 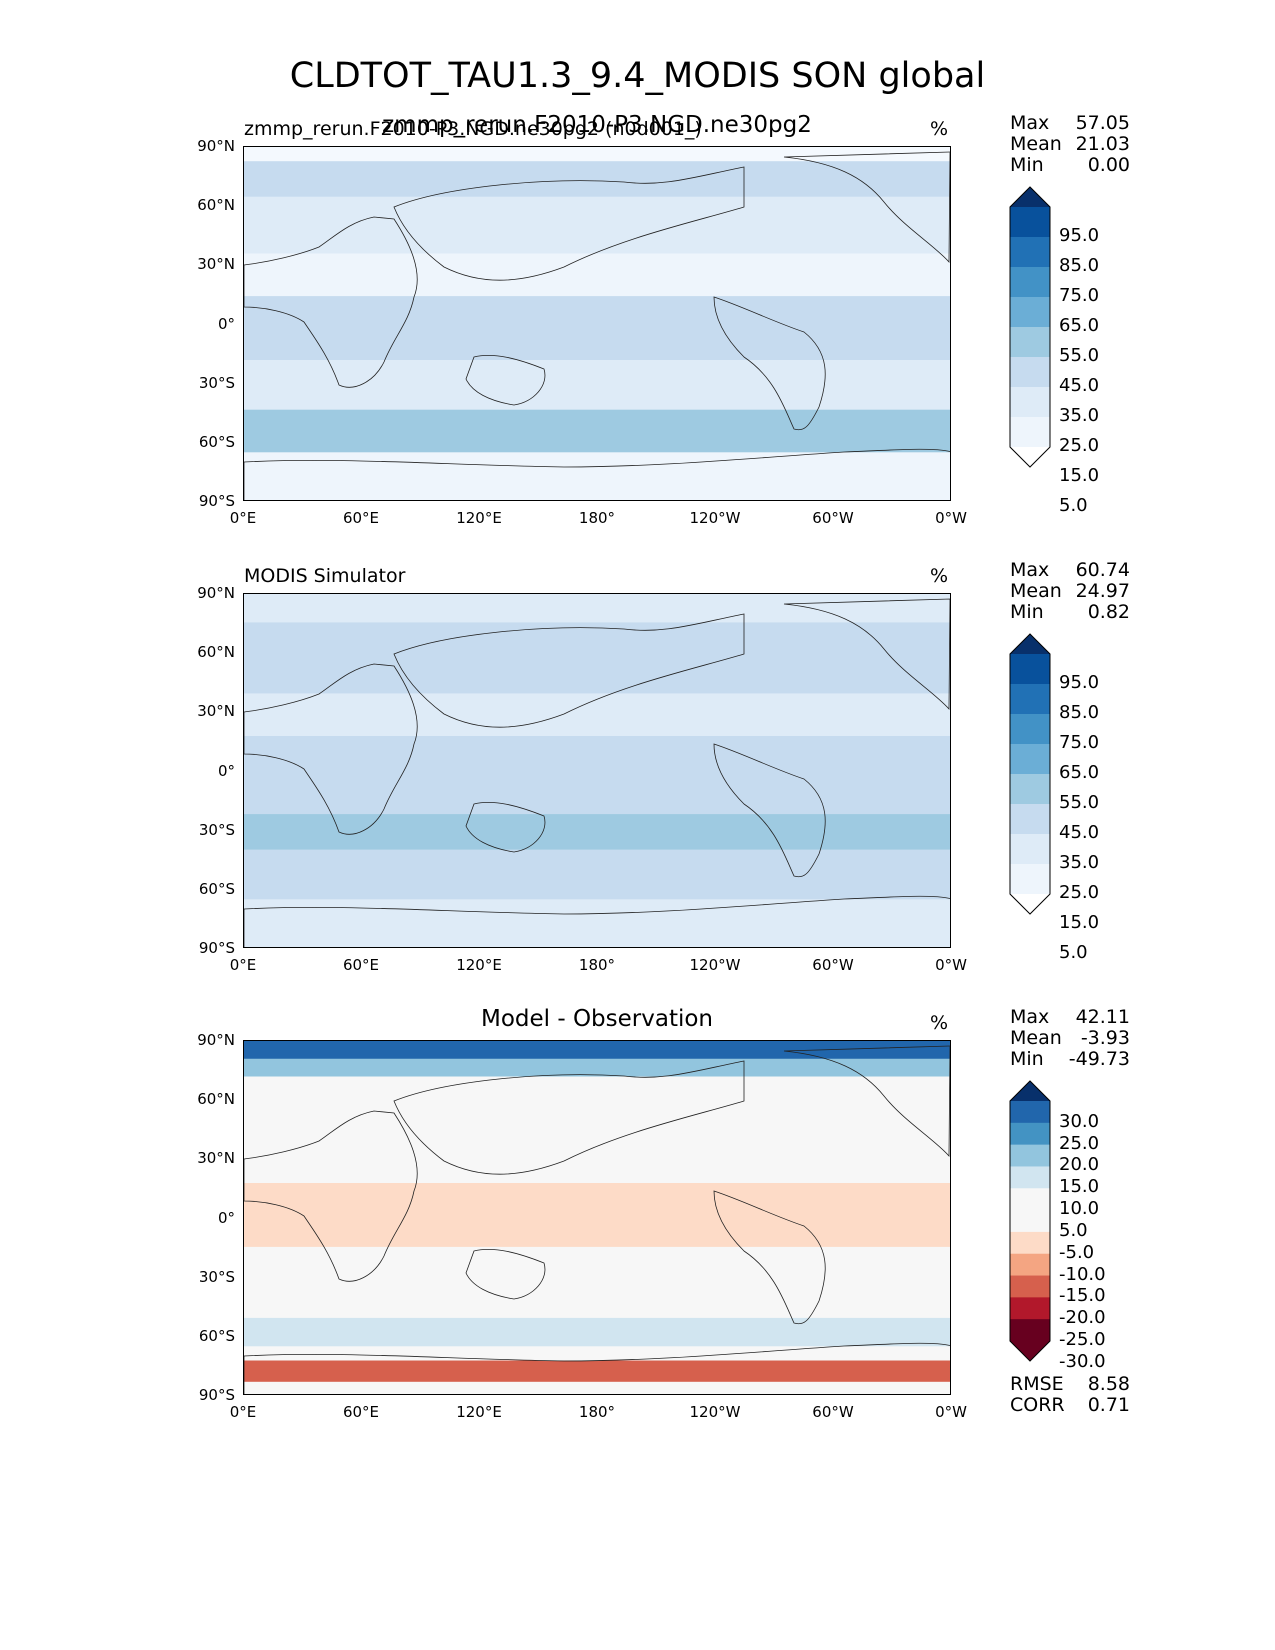 What do you see at coordinates (833, 518) in the screenshot?
I see `lon-tick-label: 60°W` at bounding box center [833, 518].